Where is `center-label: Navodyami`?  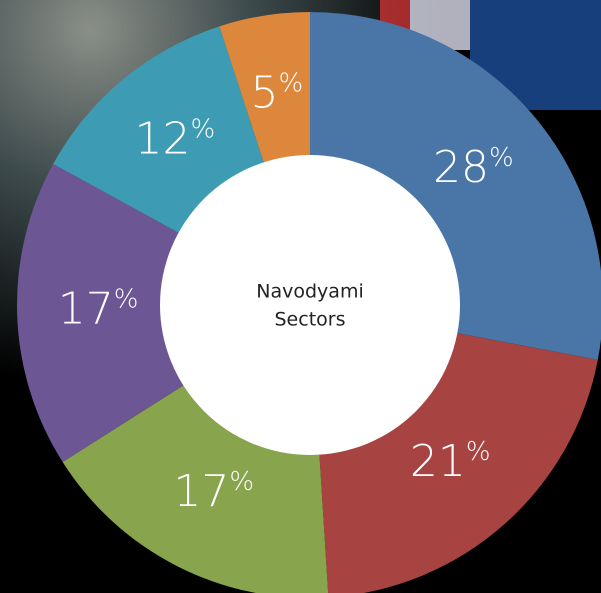
center-label: Navodyami is located at coordinates (309, 292).